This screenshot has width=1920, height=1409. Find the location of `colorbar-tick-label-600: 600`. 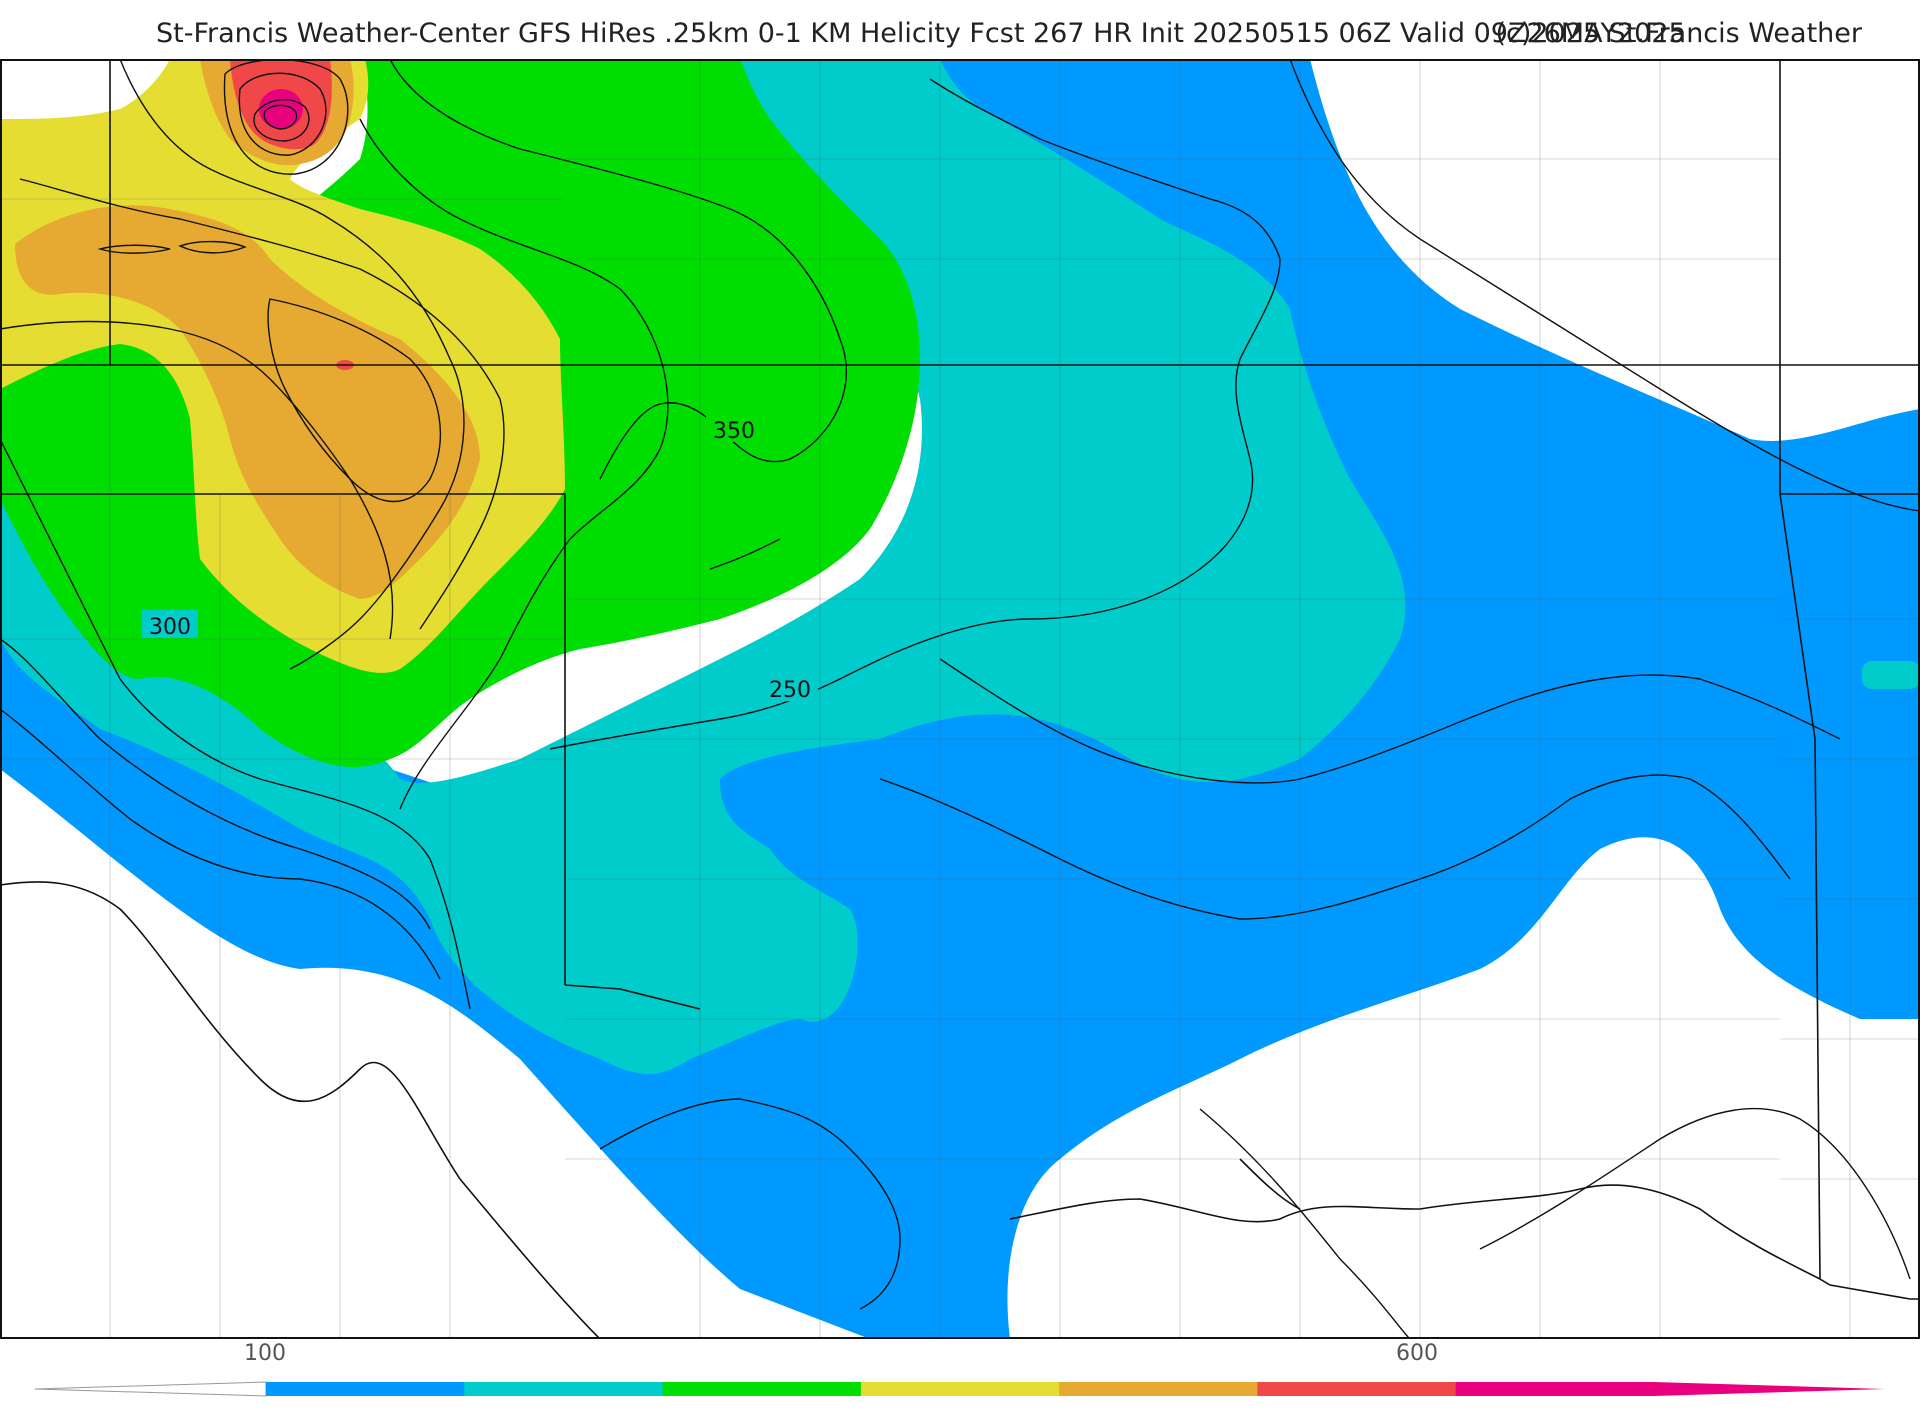

colorbar-tick-label-600: 600 is located at coordinates (1417, 1353).